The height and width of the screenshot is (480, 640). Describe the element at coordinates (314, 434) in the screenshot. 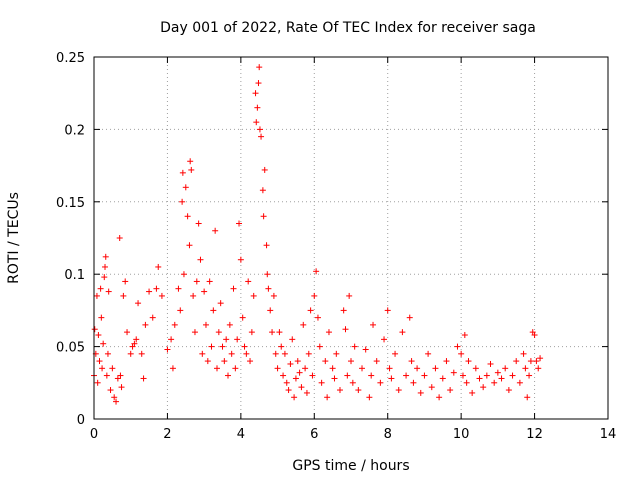

I see `x-tick-label: 6` at that location.